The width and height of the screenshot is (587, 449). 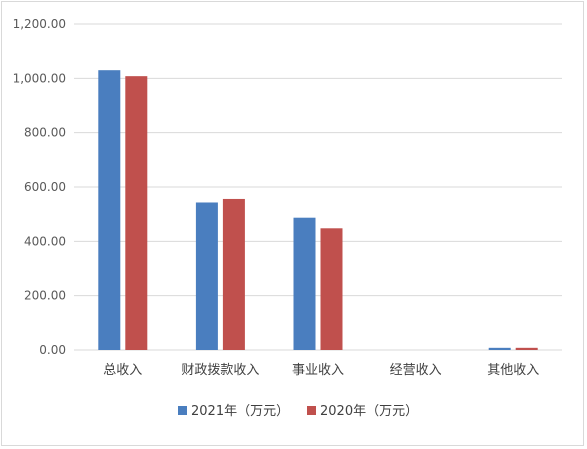 I want to click on y-tick-label: 600.00, so click(x=45, y=187).